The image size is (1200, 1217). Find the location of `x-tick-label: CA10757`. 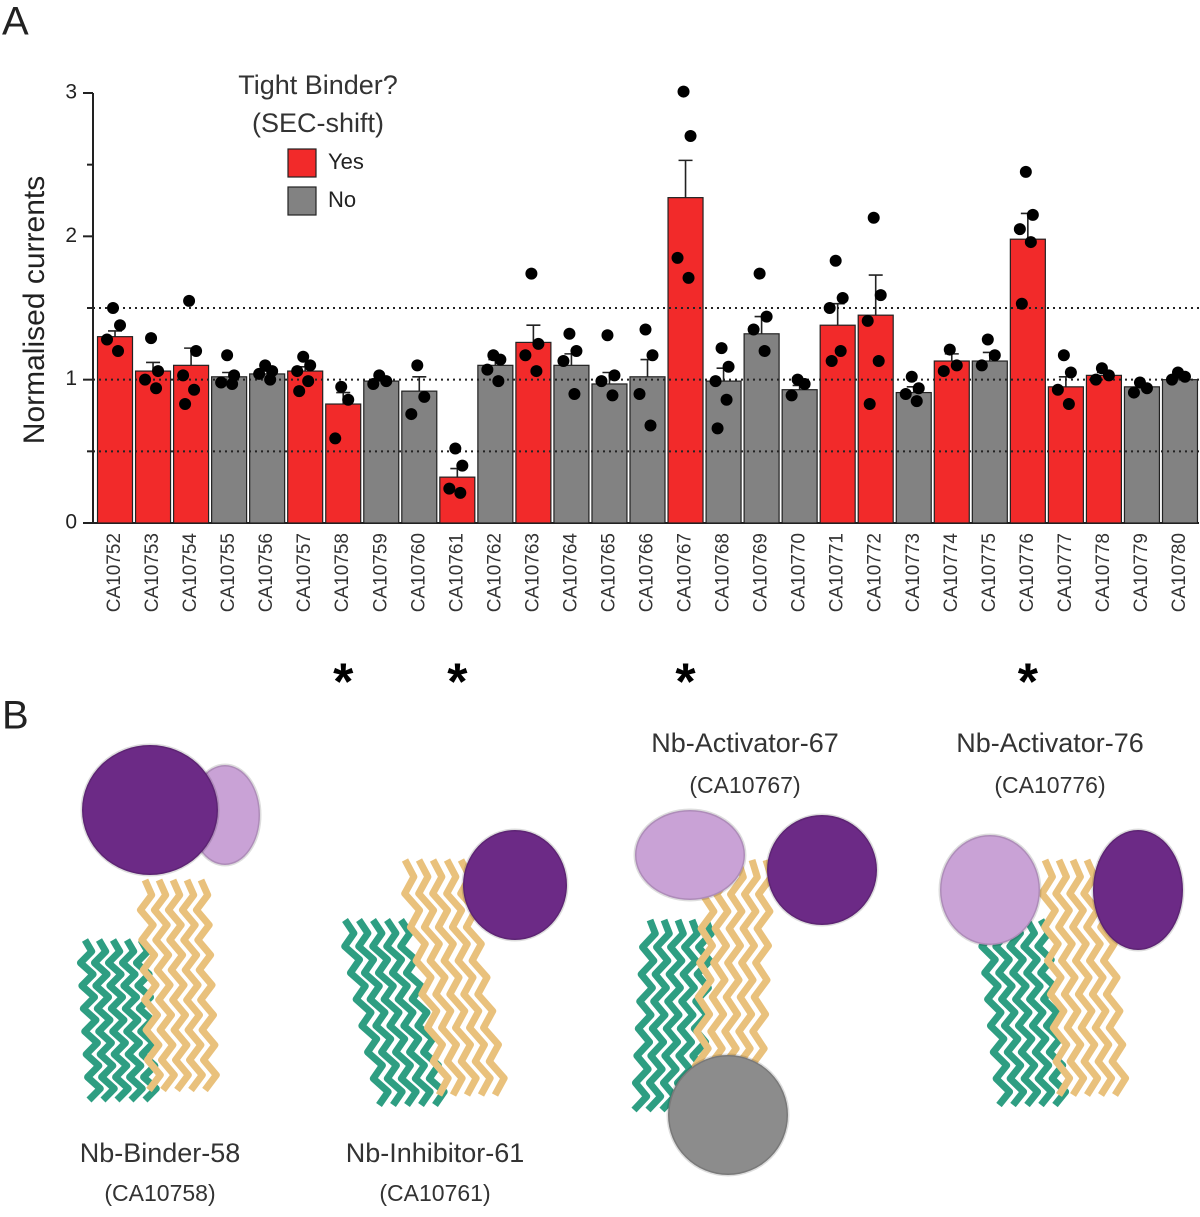

x-tick-label: CA10757 is located at coordinates (304, 572).